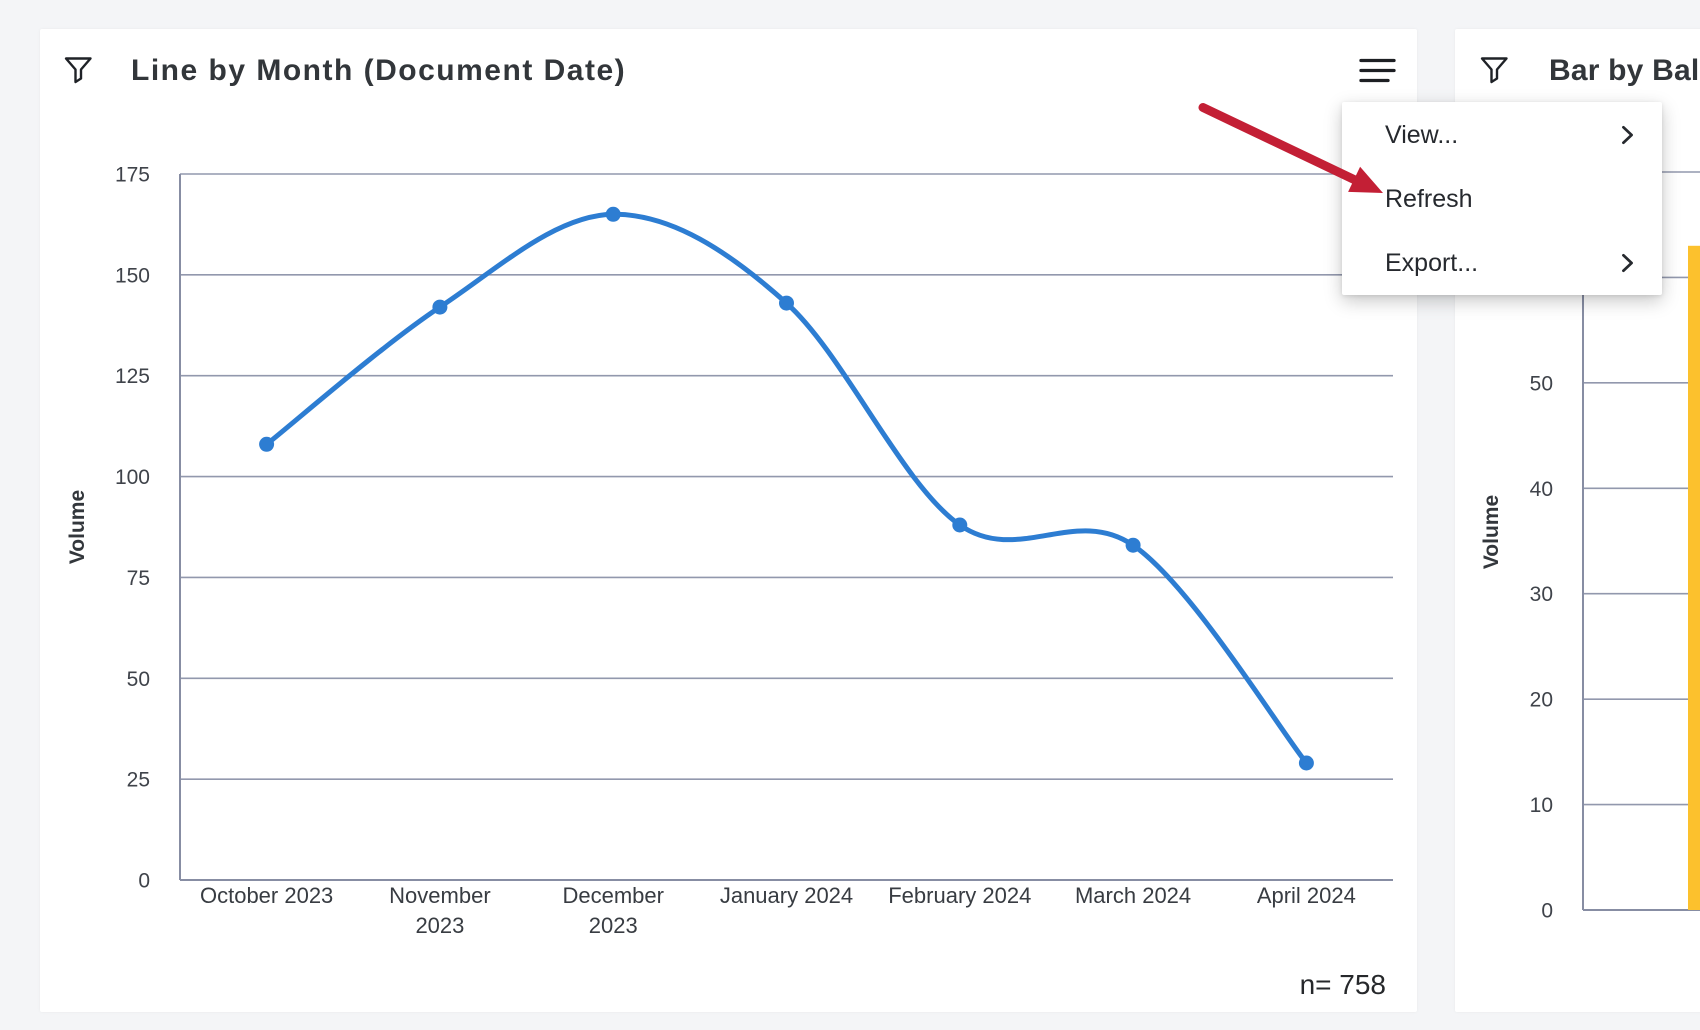 The image size is (1700, 1030). What do you see at coordinates (132, 477) in the screenshot?
I see `y-axis-tick-label: 100` at bounding box center [132, 477].